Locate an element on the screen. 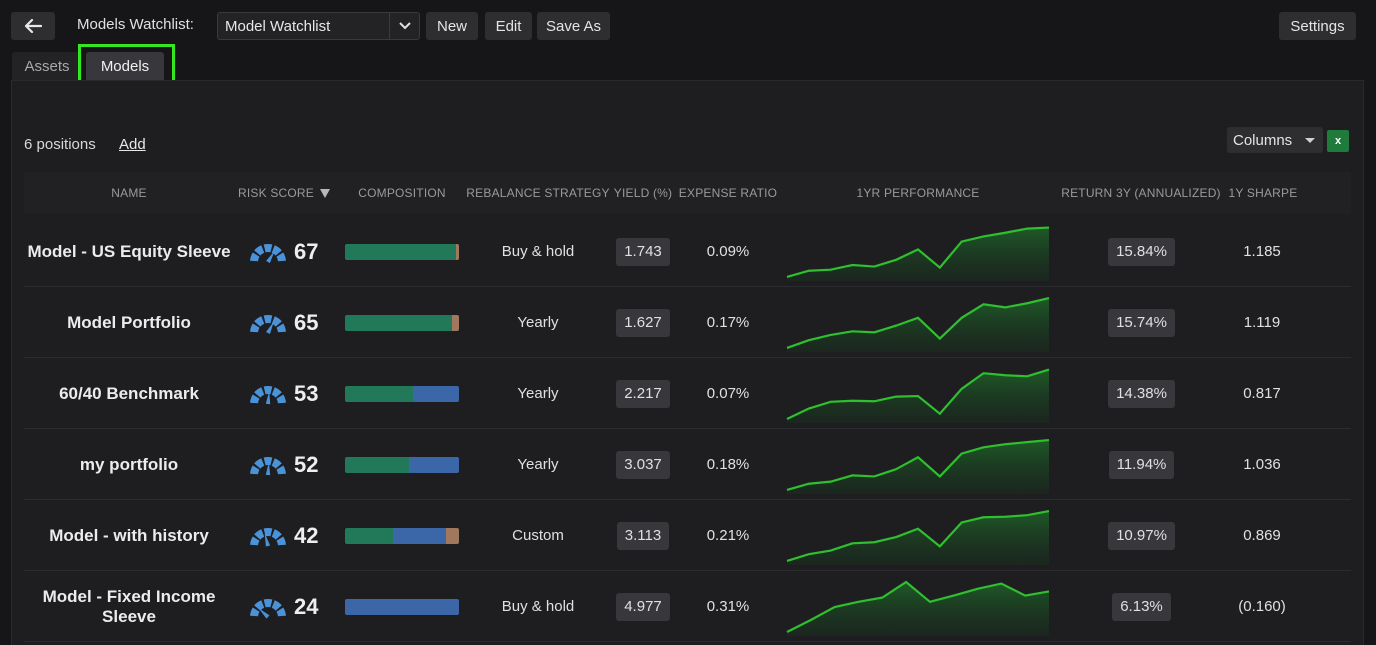 This screenshot has width=1376, height=645. return-3y-value: 15.84% is located at coordinates (1141, 251).